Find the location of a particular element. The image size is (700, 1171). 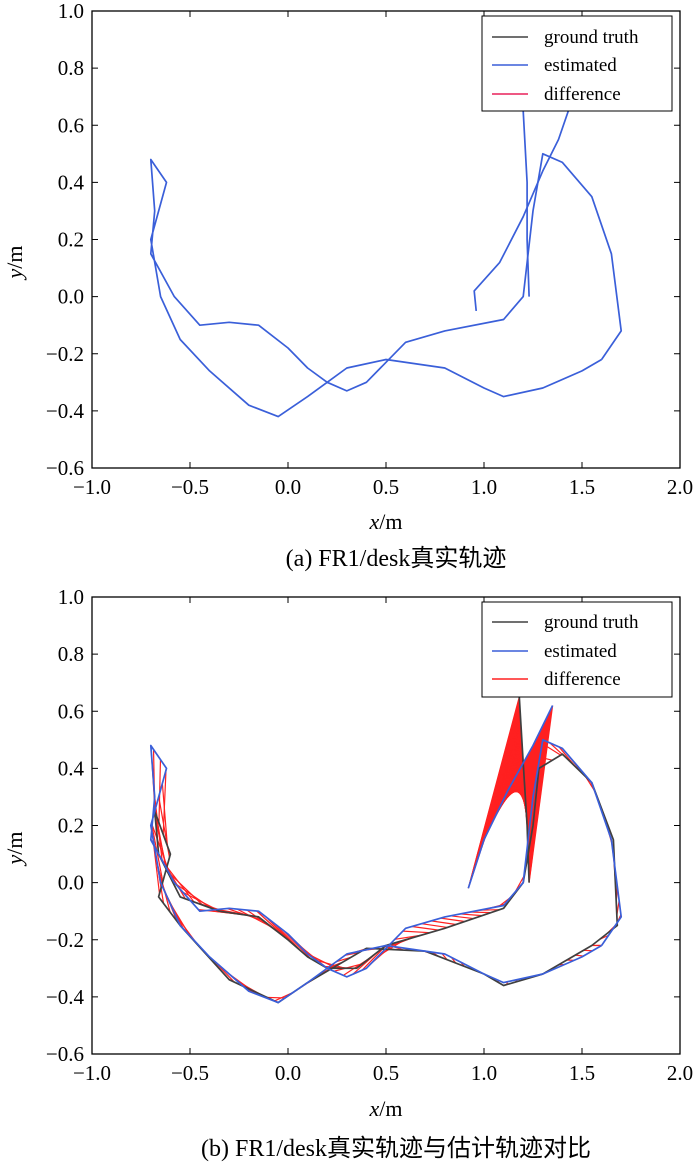

plot-a-y-axis-label: y/m is located at coordinates (14, 263).